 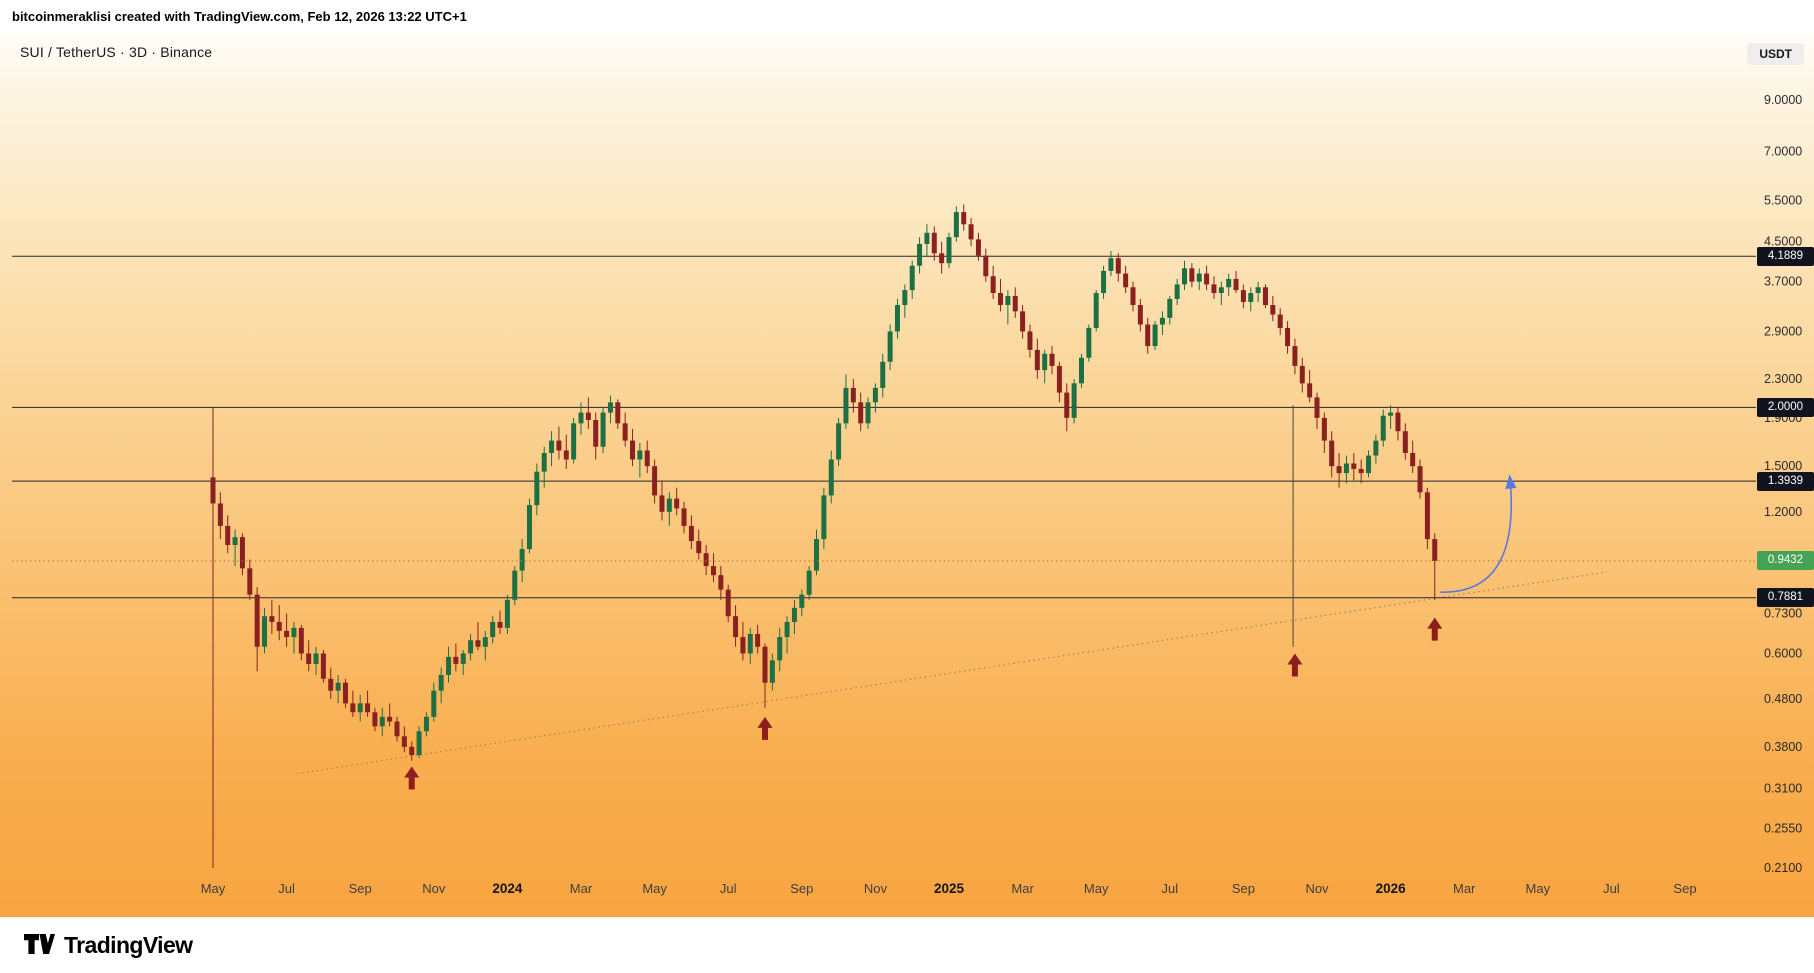 What do you see at coordinates (1783, 418) in the screenshot?
I see `price-axis-label: 1.9000` at bounding box center [1783, 418].